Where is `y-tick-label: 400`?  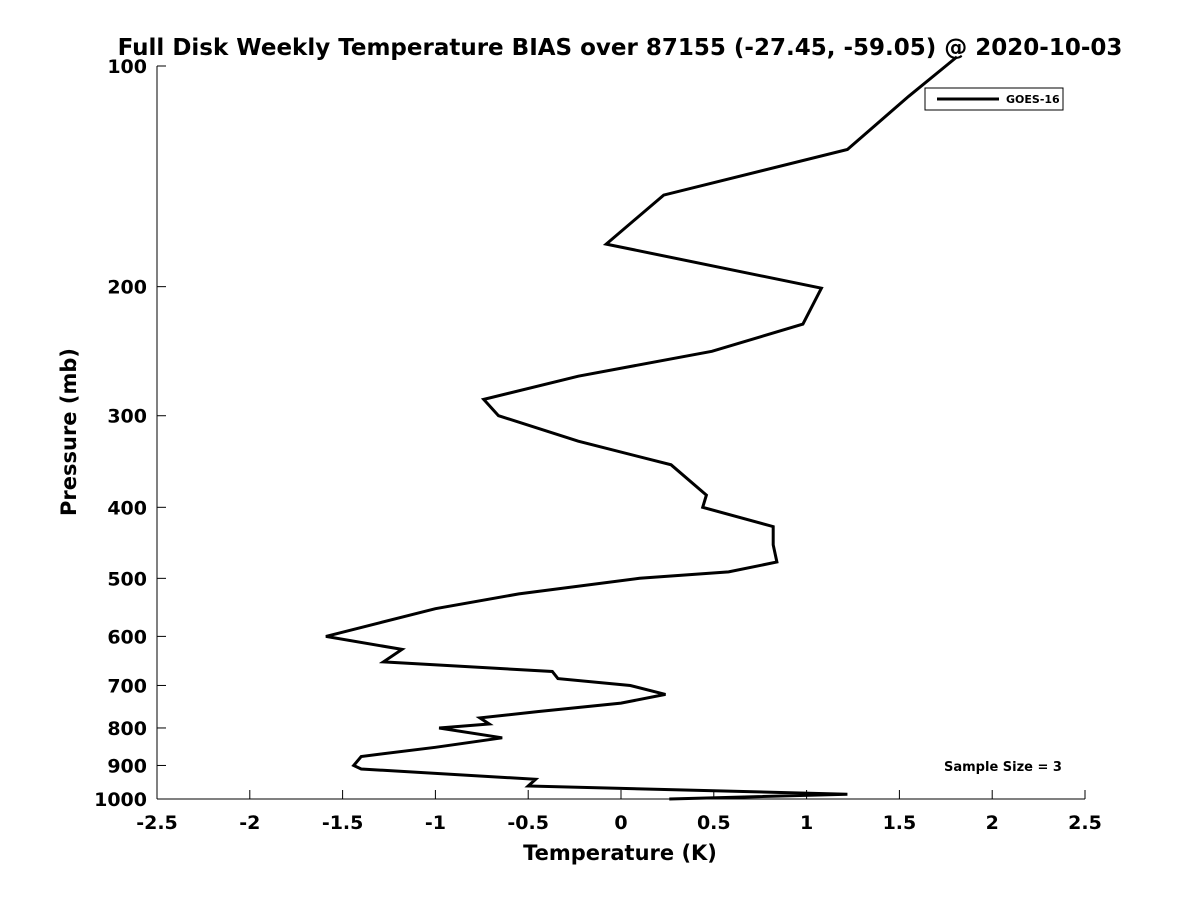
y-tick-label: 400 is located at coordinates (127, 508).